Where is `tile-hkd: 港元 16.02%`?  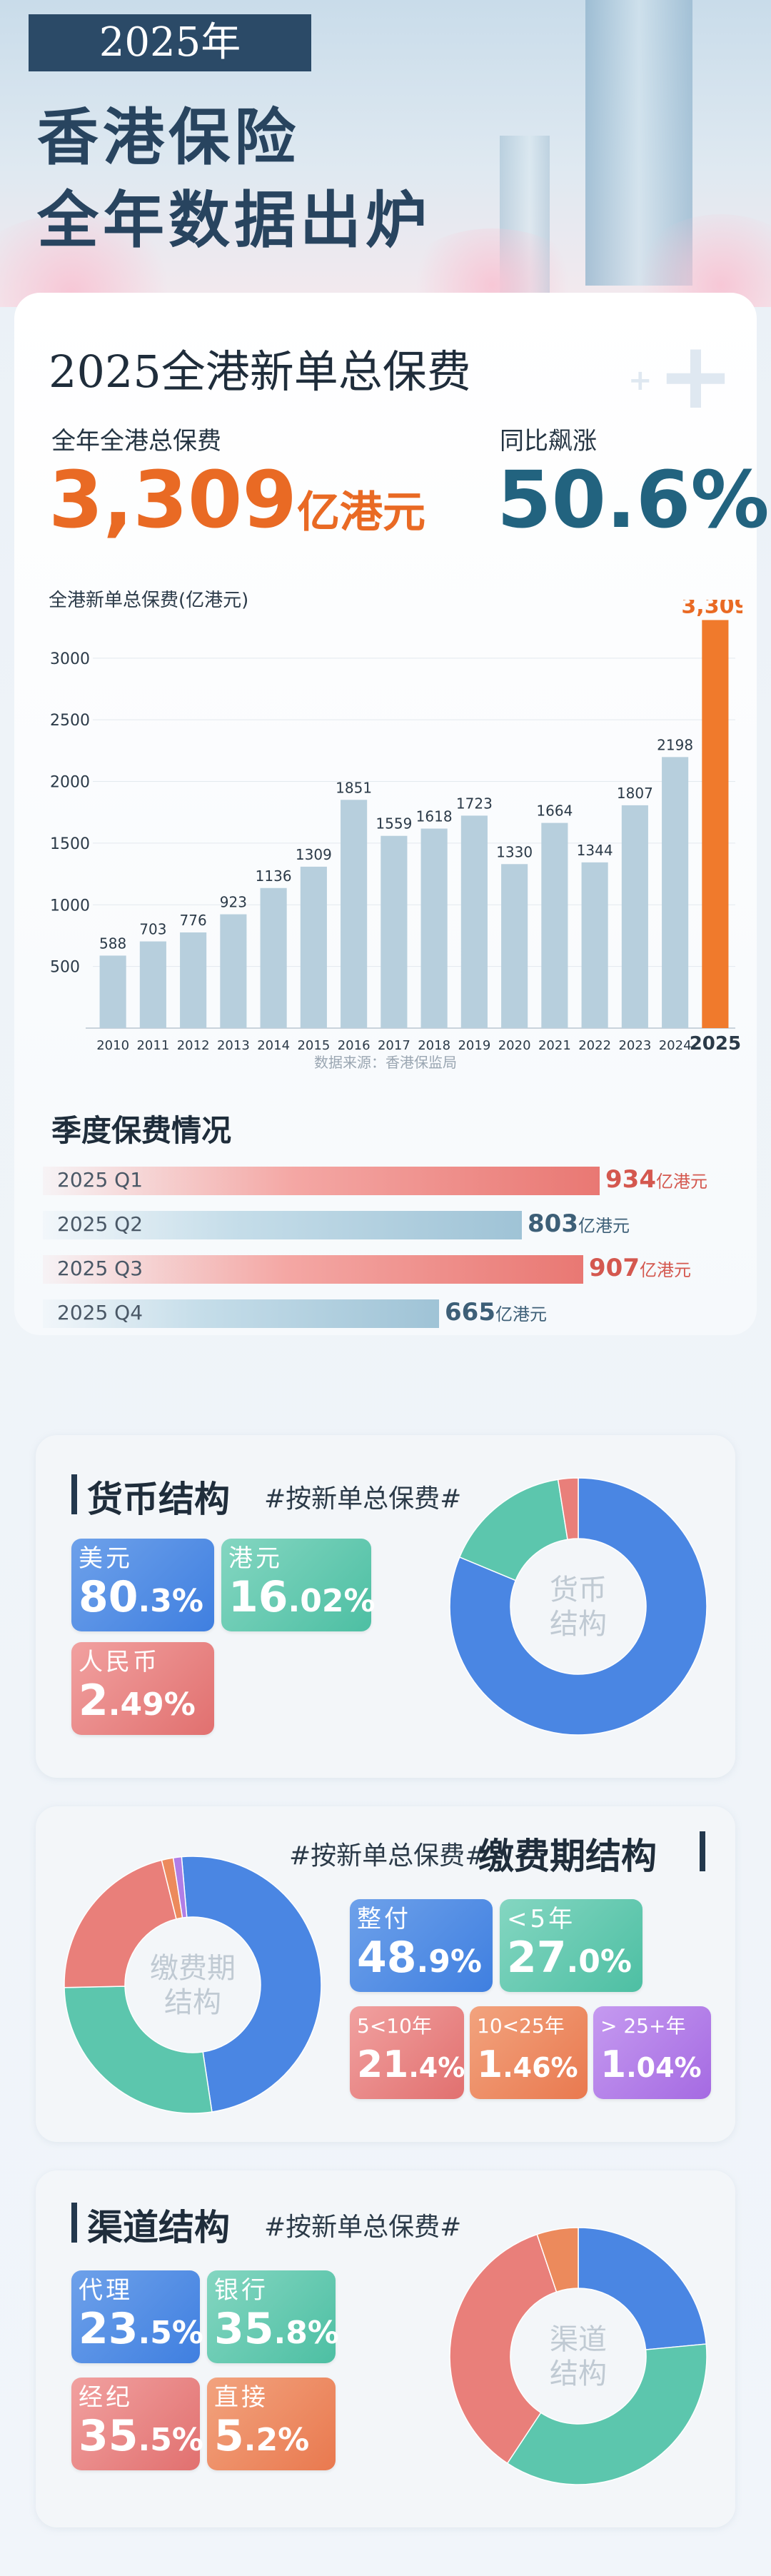
tile-hkd: 港元 16.02% is located at coordinates (298, 1585).